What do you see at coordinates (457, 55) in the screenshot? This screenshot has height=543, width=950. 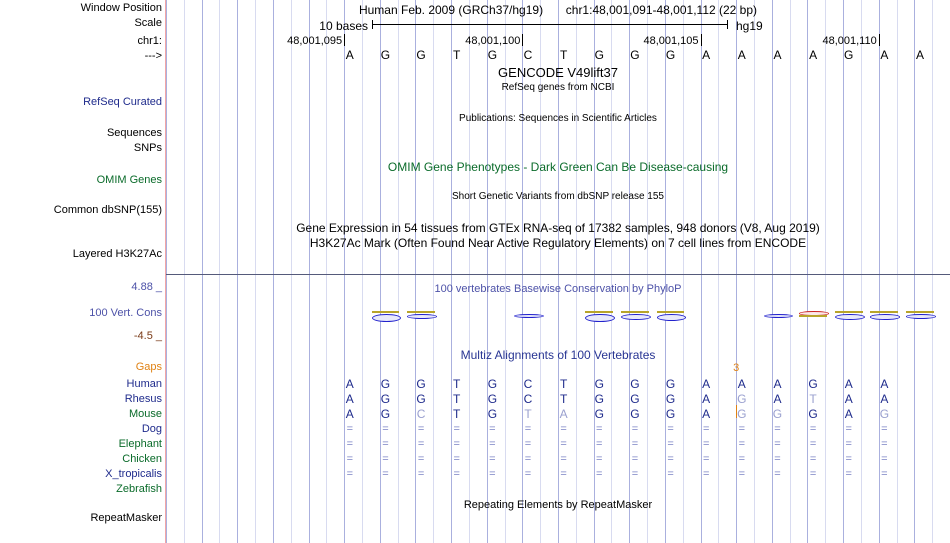 I see `sequence-base: T` at bounding box center [457, 55].